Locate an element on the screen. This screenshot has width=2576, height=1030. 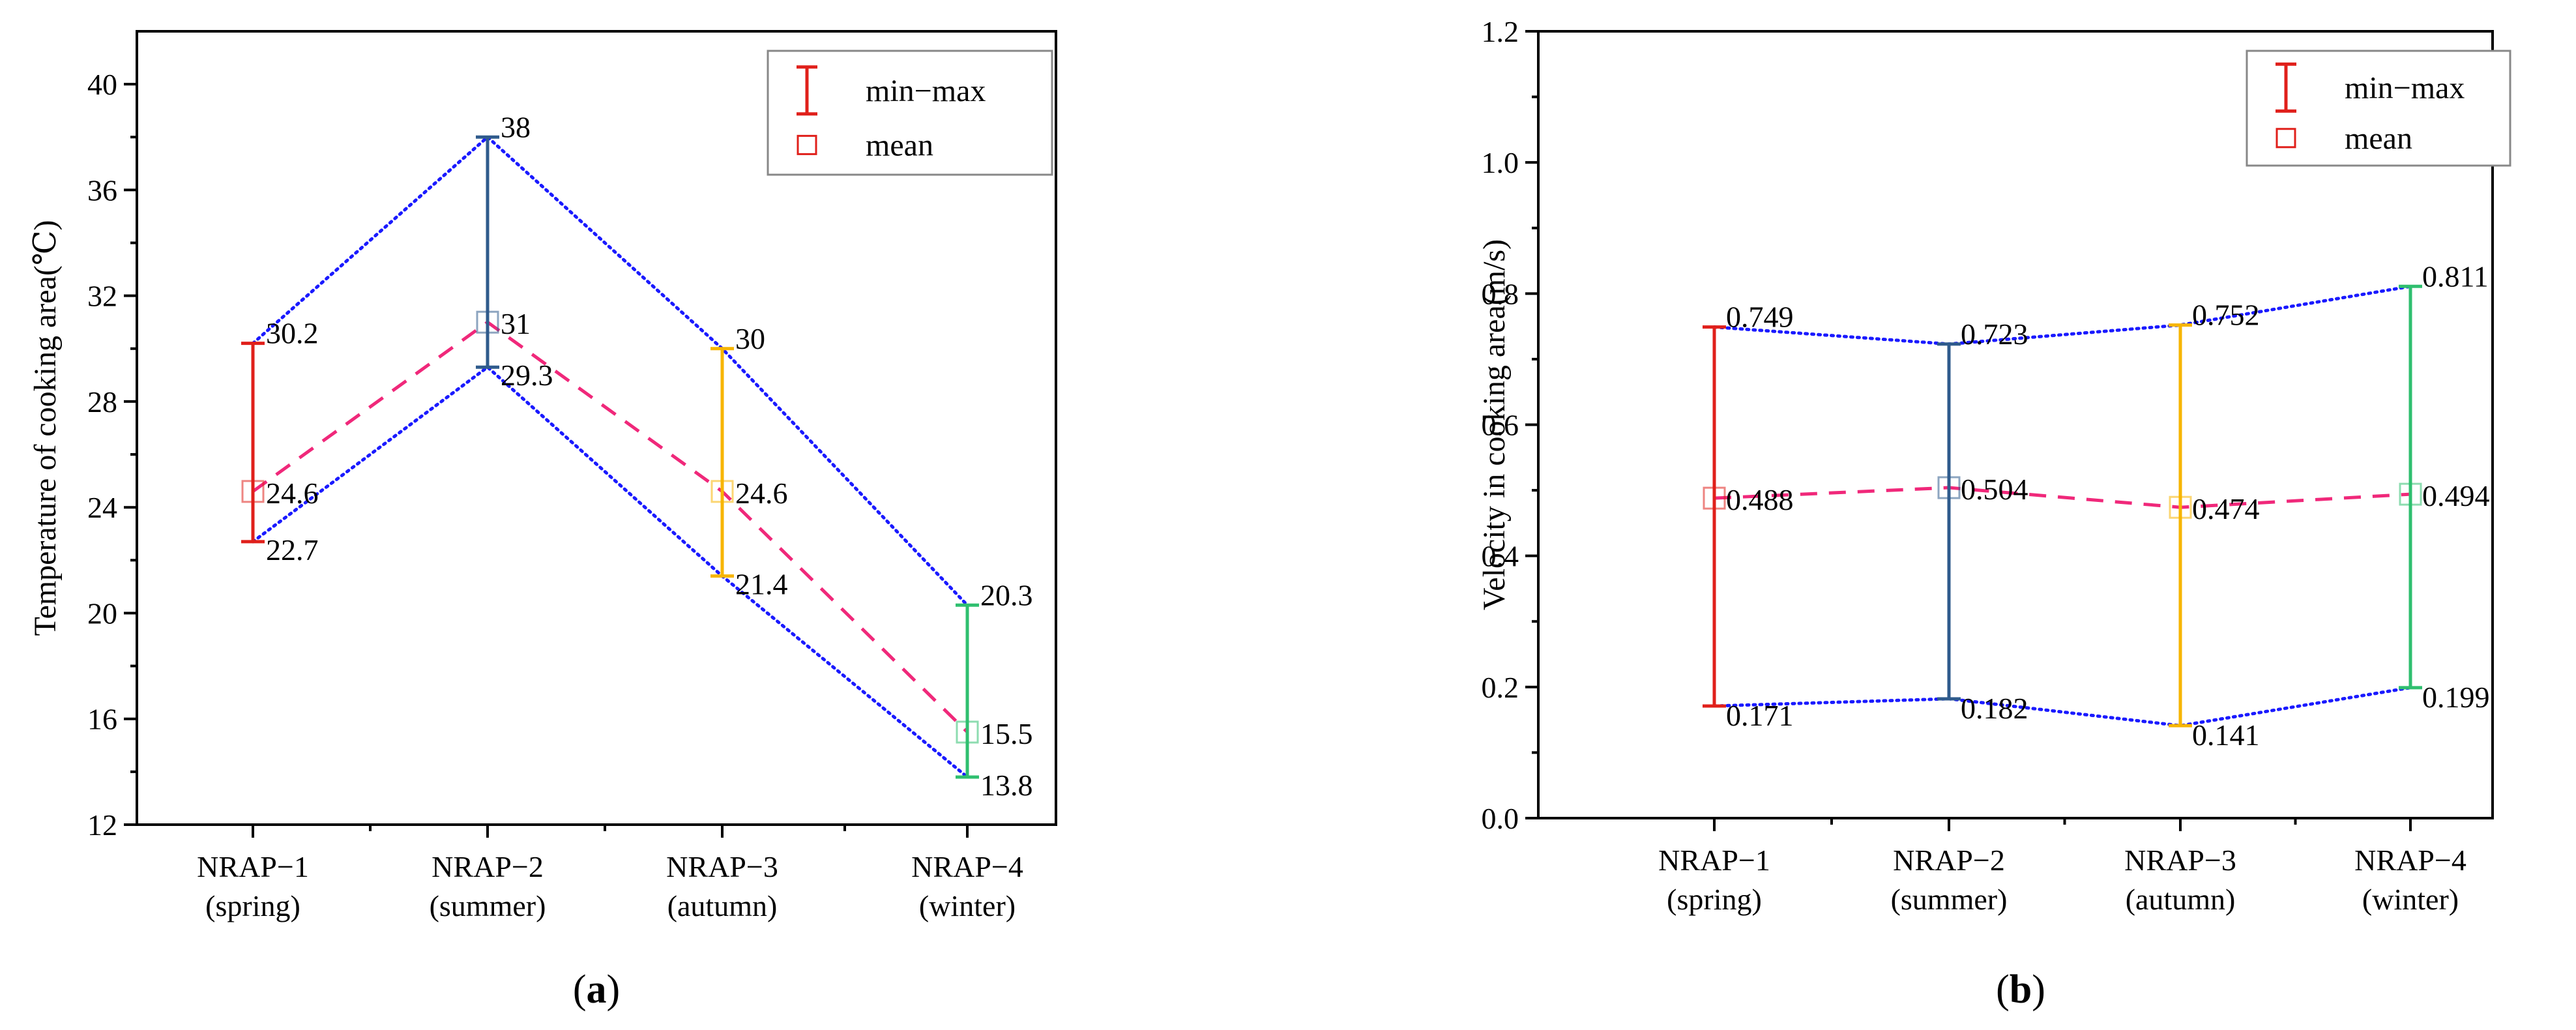
y-tick-label: 0.8 is located at coordinates (1500, 293).